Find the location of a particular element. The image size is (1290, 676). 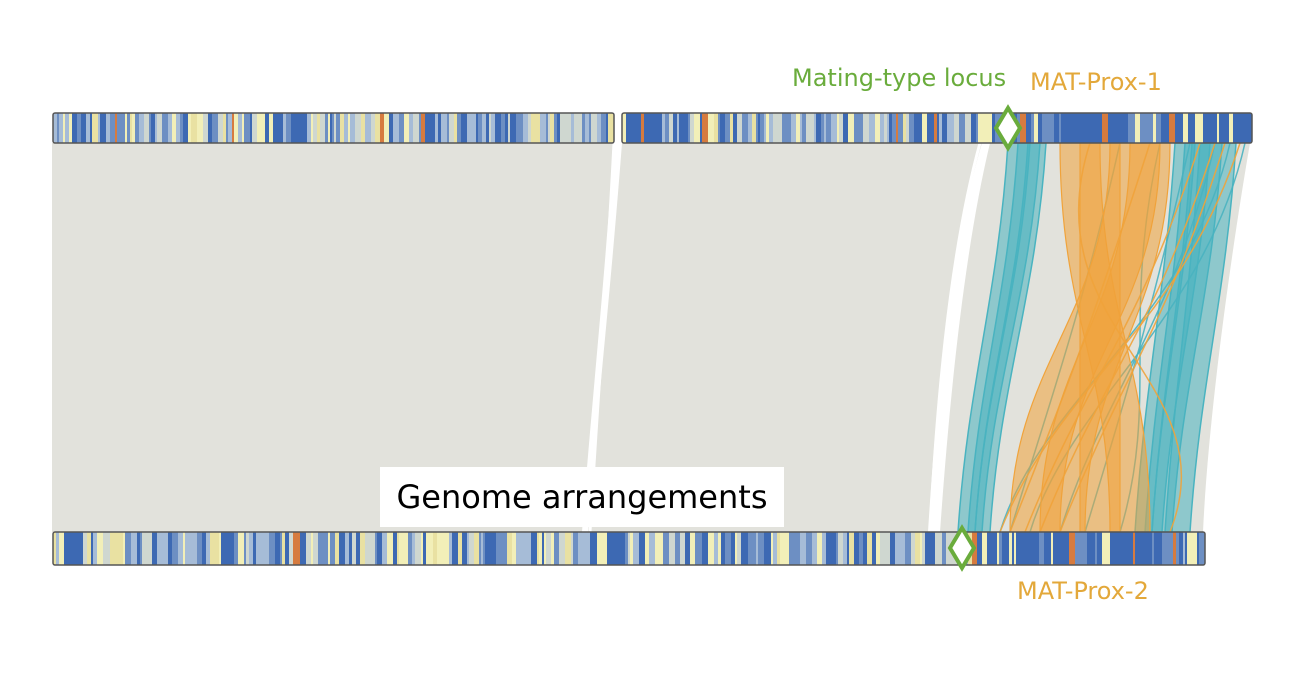

inverted-link-line is located at coordinates (1142, 337).